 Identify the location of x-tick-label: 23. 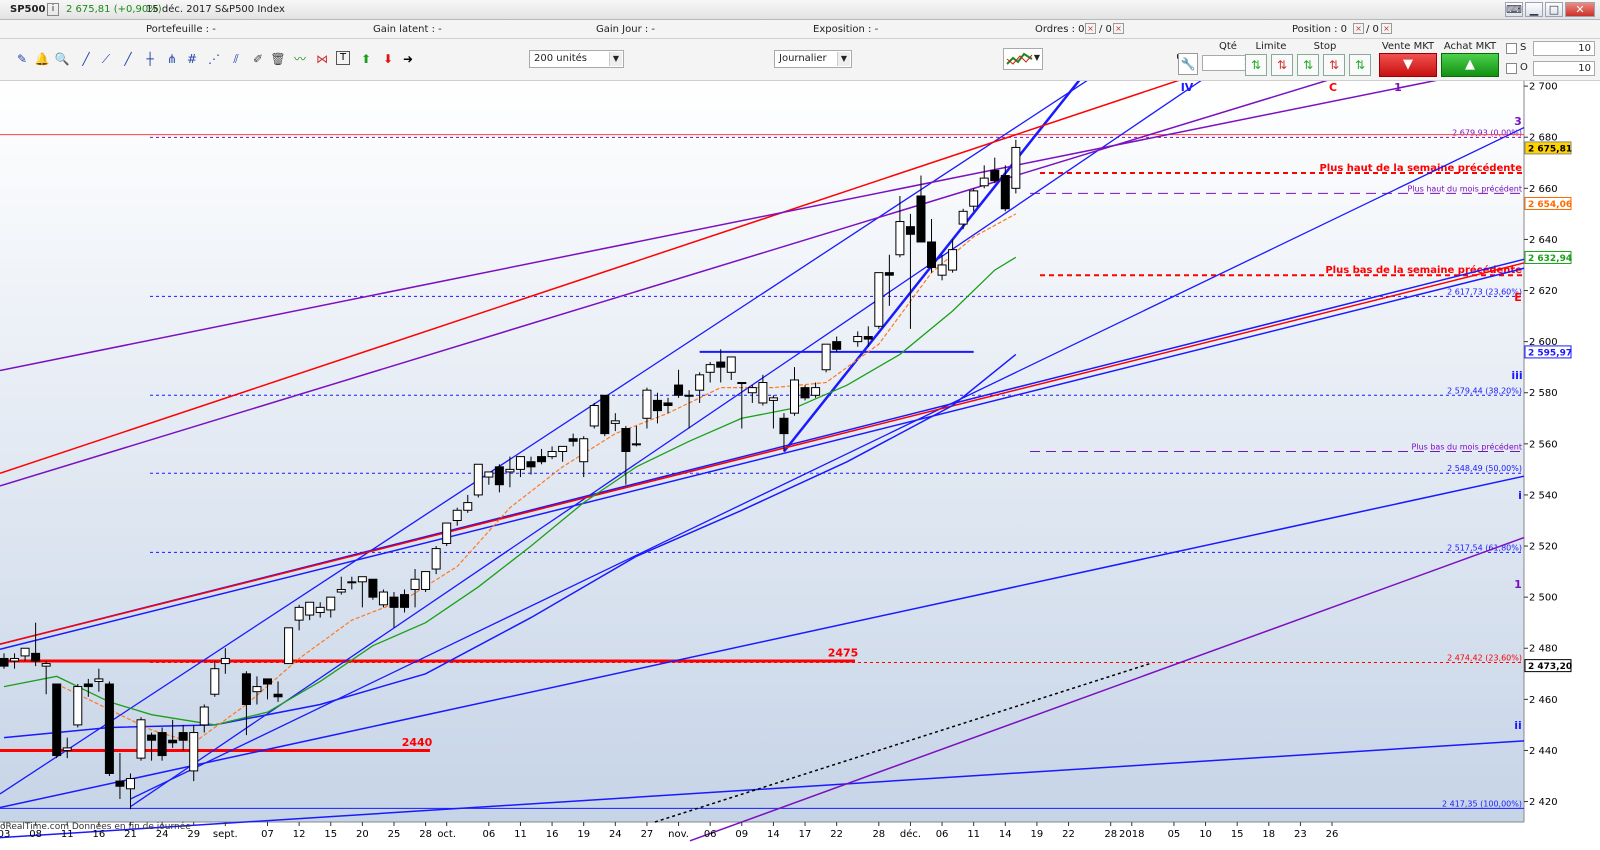
(1300, 834).